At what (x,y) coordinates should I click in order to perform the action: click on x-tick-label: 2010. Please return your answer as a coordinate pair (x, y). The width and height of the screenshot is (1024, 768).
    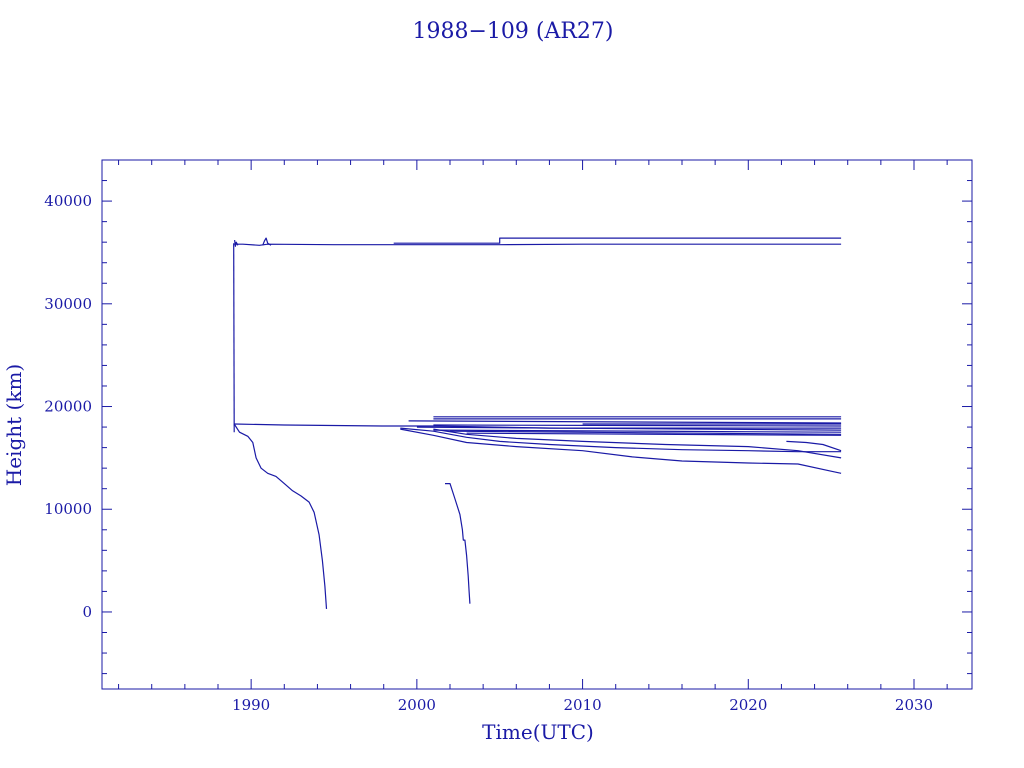
    Looking at the image, I should click on (582, 705).